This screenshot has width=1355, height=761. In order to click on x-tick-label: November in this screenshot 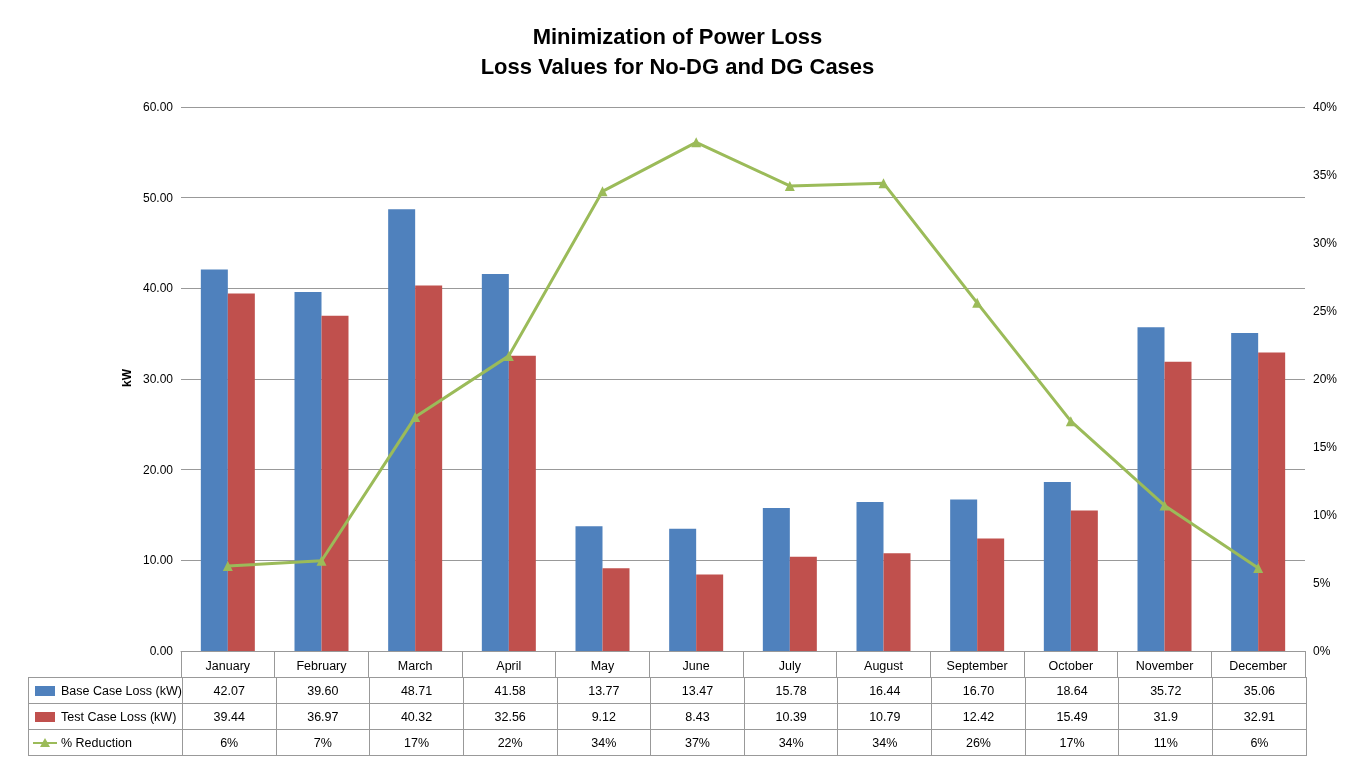, I will do `click(1164, 665)`.